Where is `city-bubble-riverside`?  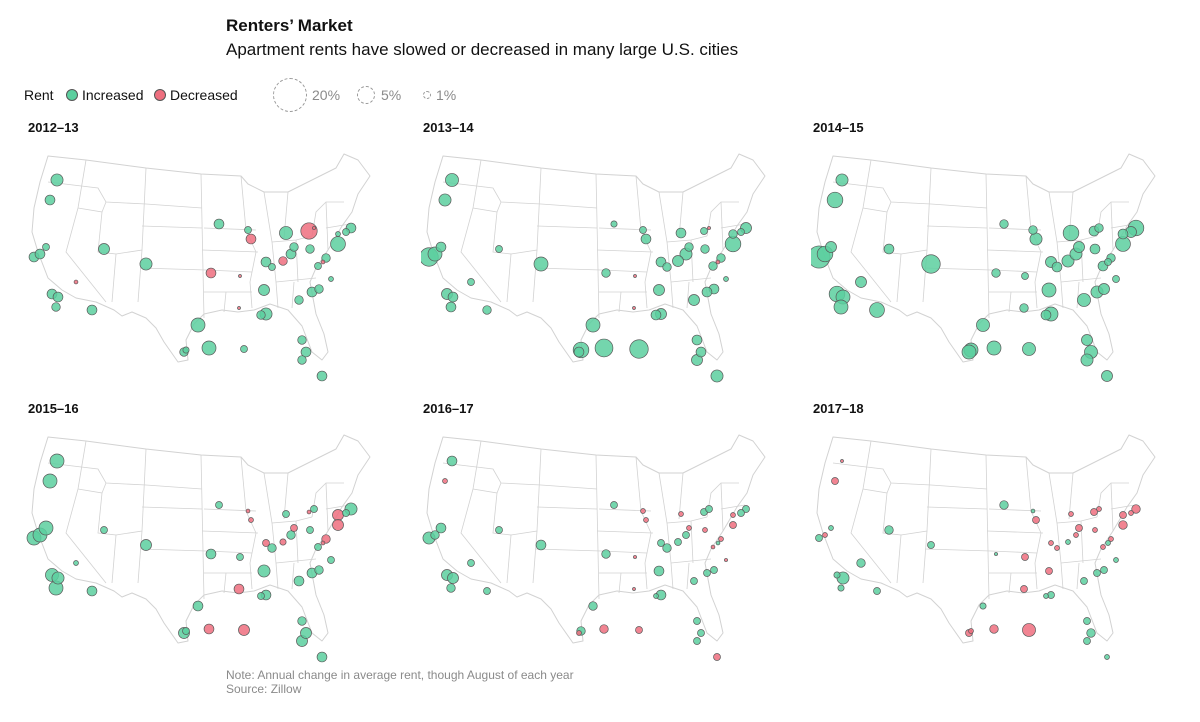
city-bubble-riverside is located at coordinates (453, 578).